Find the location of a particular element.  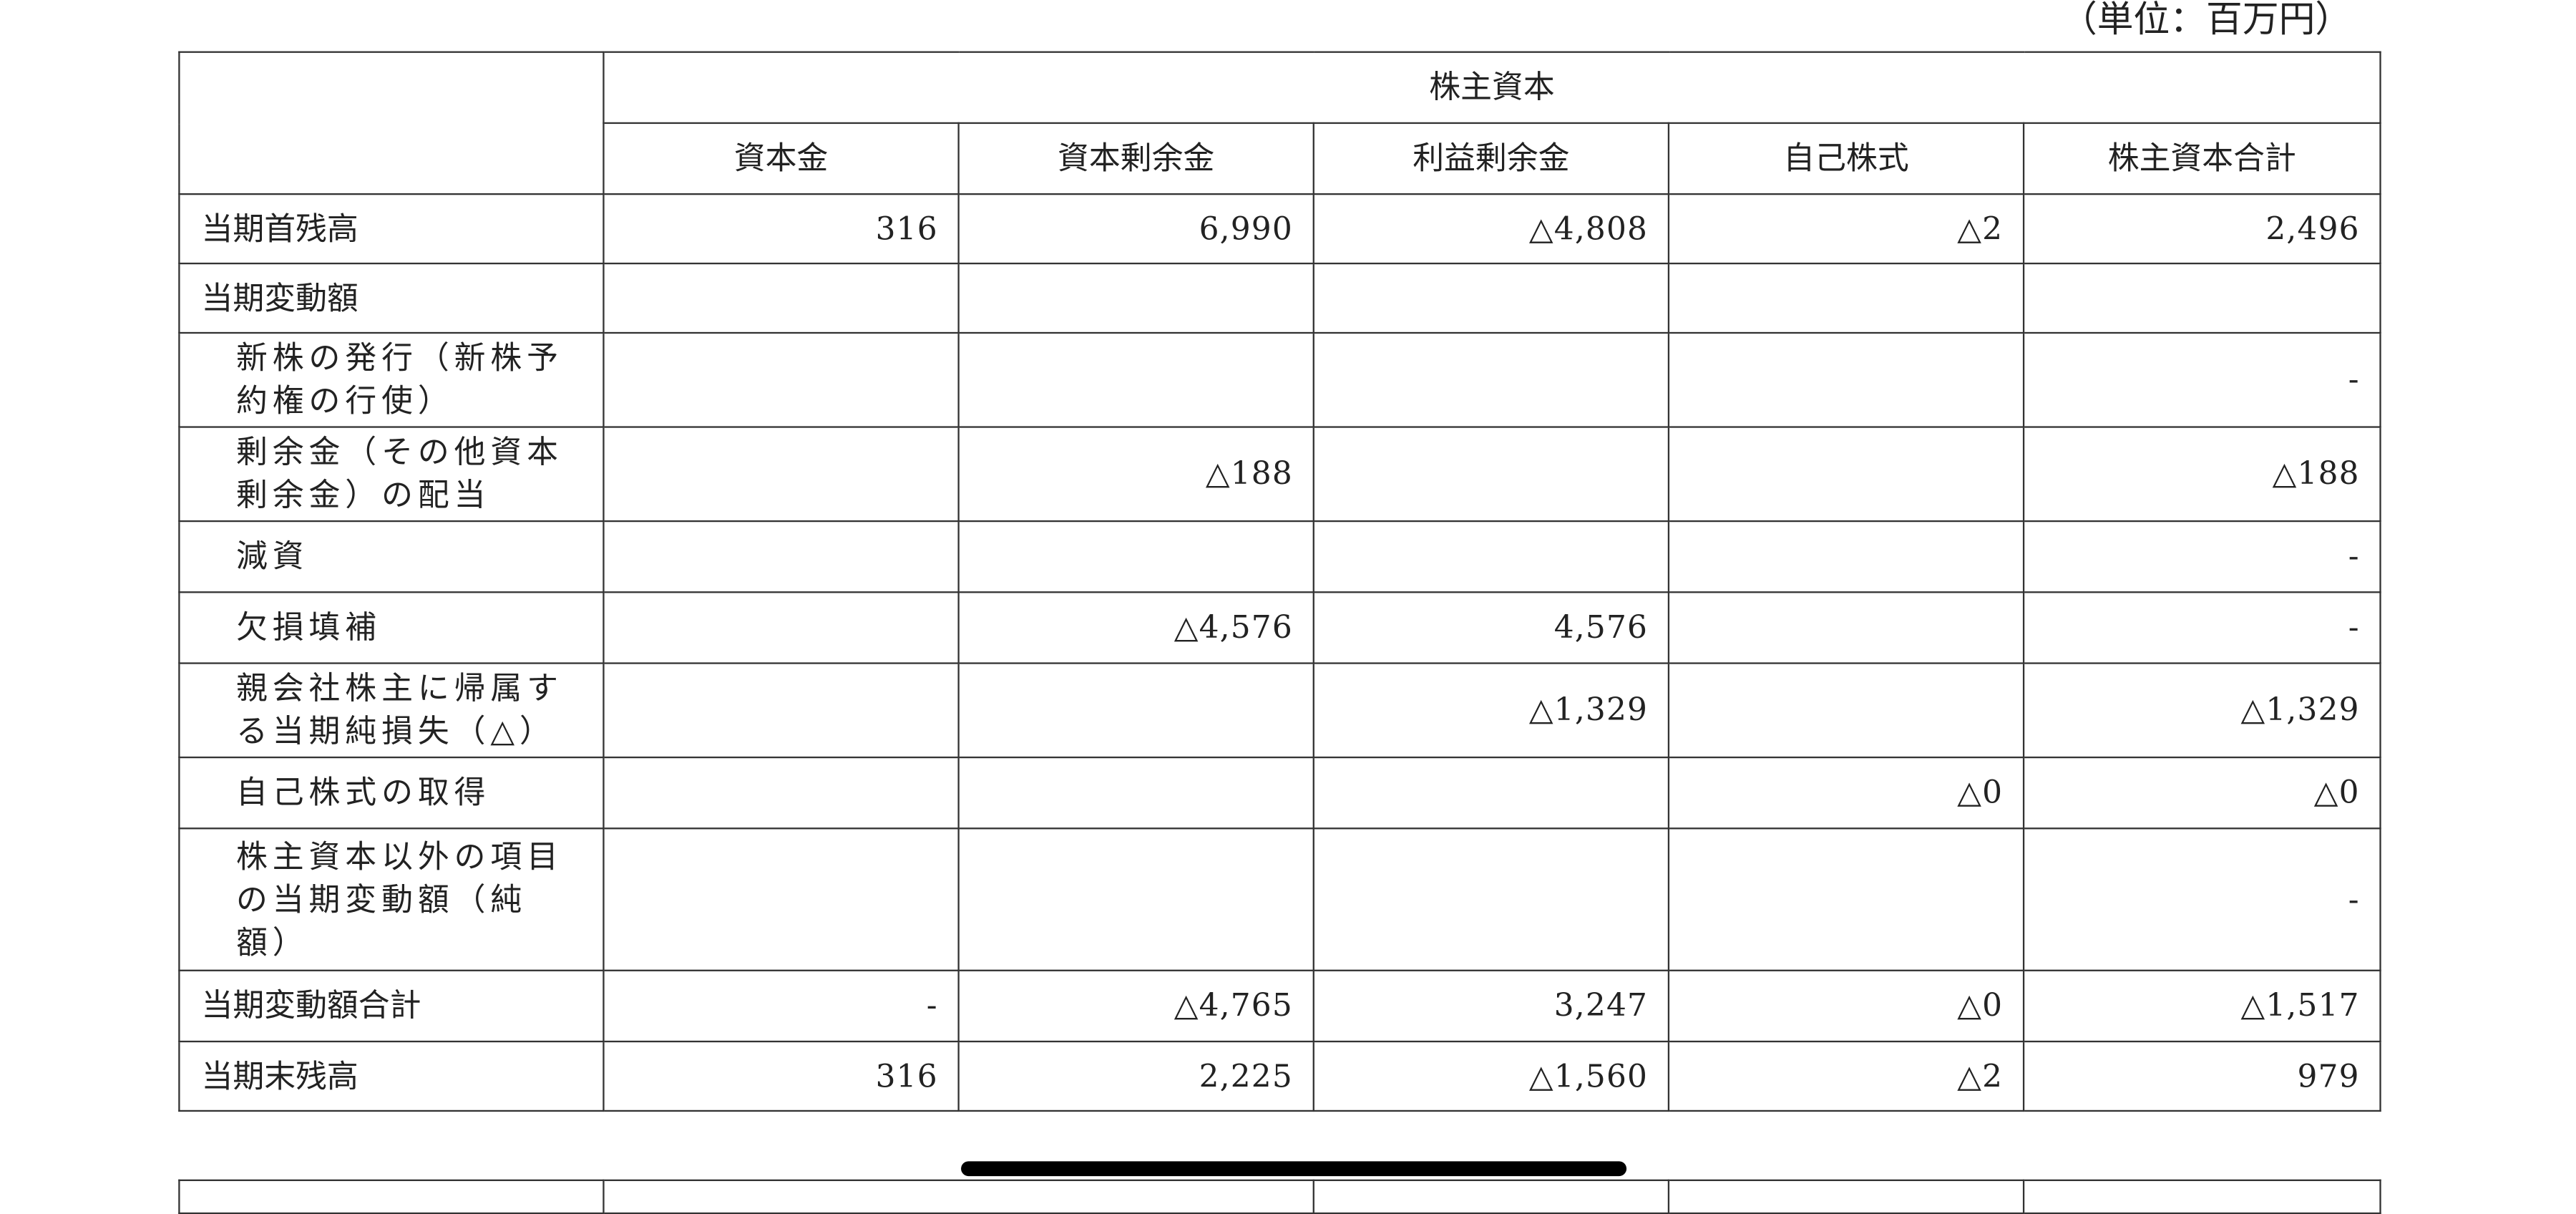

table-row: 当期変動額合計 - △4,765 3,247 △0 △1,517 is located at coordinates (1279, 1006).